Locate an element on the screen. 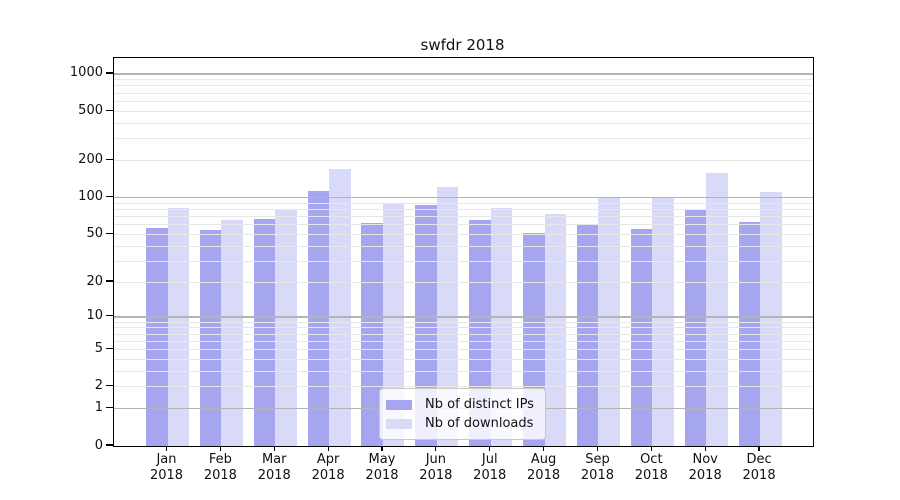  x-axis-tick-label: Apr 2018 is located at coordinates (328, 468).